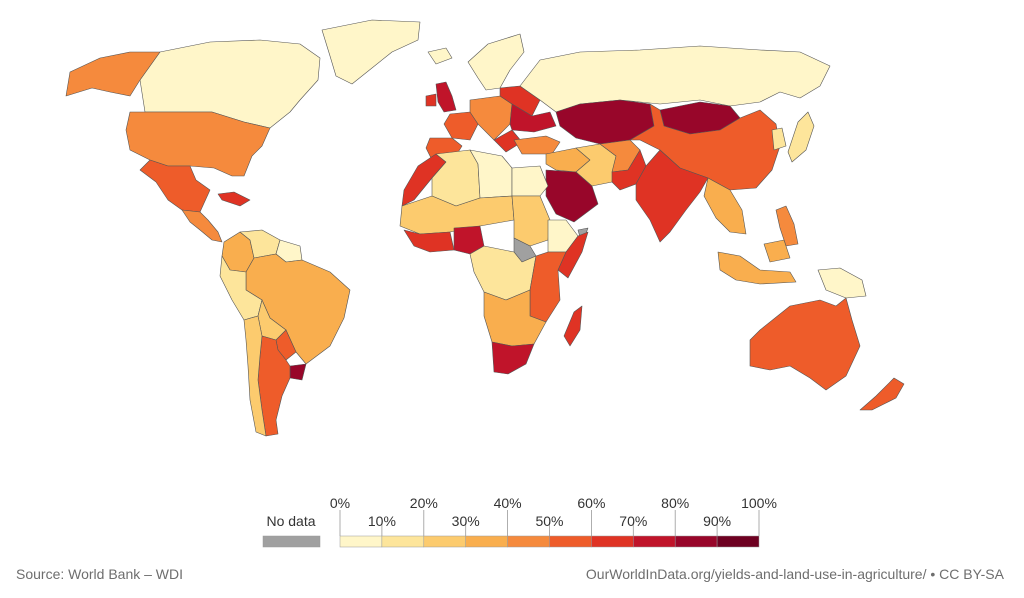  Describe the element at coordinates (508, 503) in the screenshot. I see `legend-top-label: 40%` at that location.